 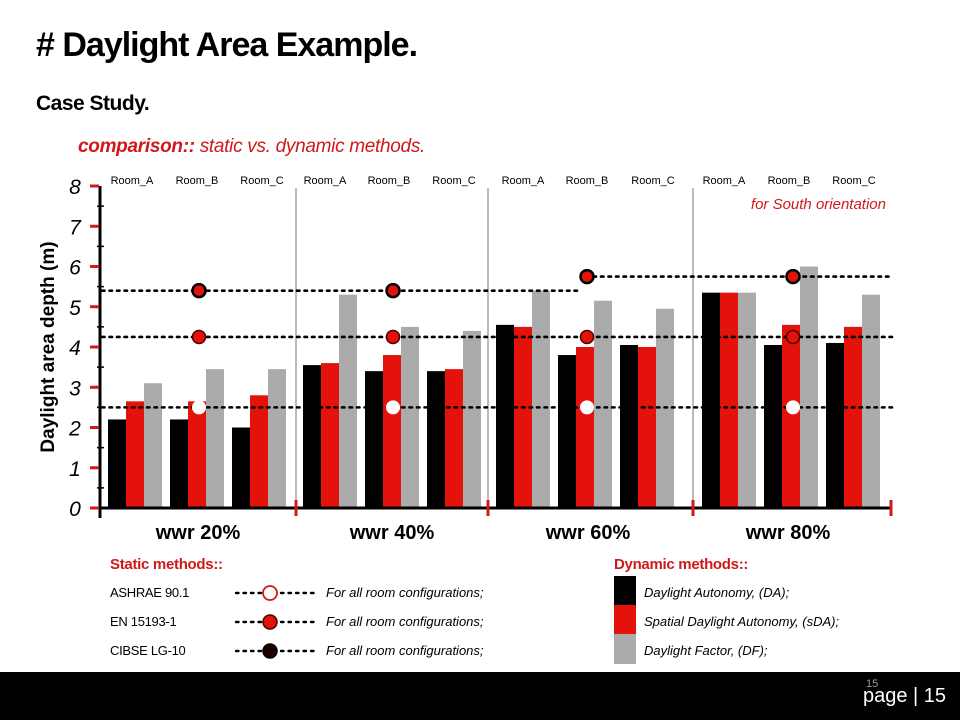 I want to click on dynamic-methods-title: Dynamic methods::, so click(x=681, y=564).